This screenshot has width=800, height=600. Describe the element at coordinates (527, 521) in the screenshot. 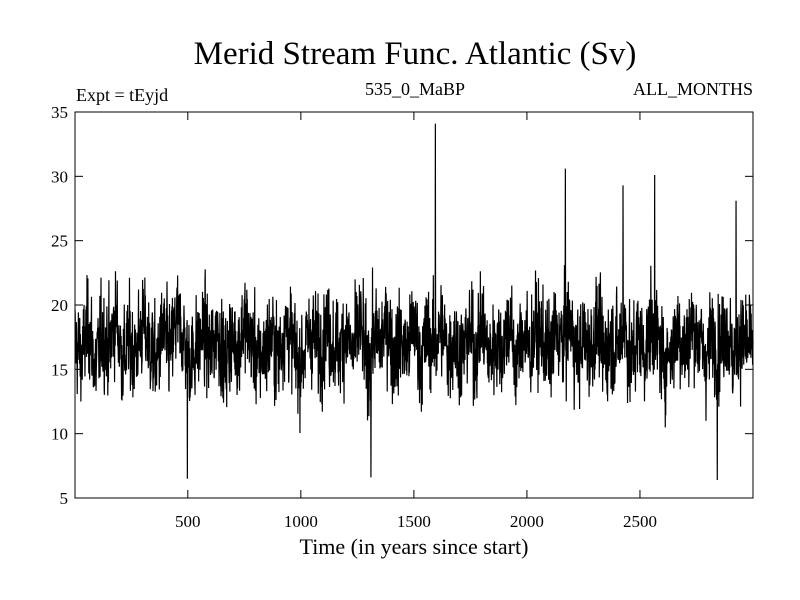

I see `x-tick-label: 2000` at that location.